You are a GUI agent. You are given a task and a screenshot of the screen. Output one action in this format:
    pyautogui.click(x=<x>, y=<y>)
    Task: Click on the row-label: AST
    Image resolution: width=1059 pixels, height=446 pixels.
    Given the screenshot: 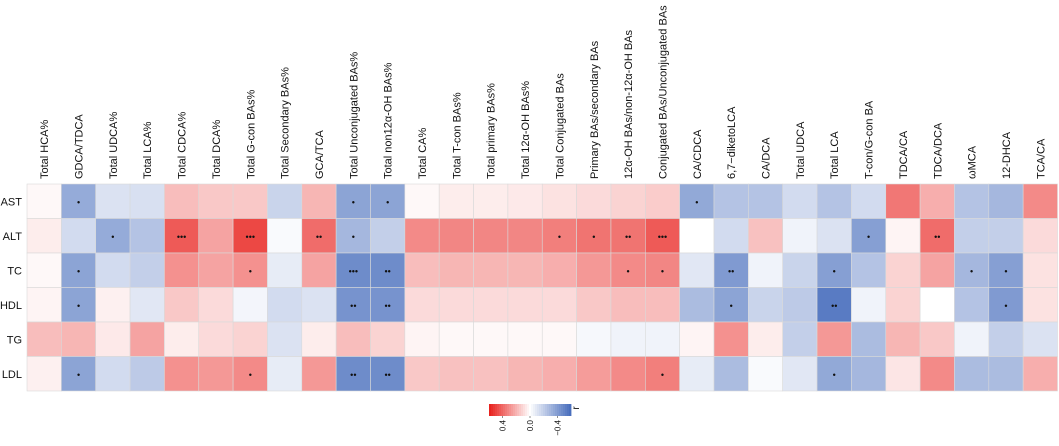 What is the action you would take?
    pyautogui.click(x=12, y=202)
    